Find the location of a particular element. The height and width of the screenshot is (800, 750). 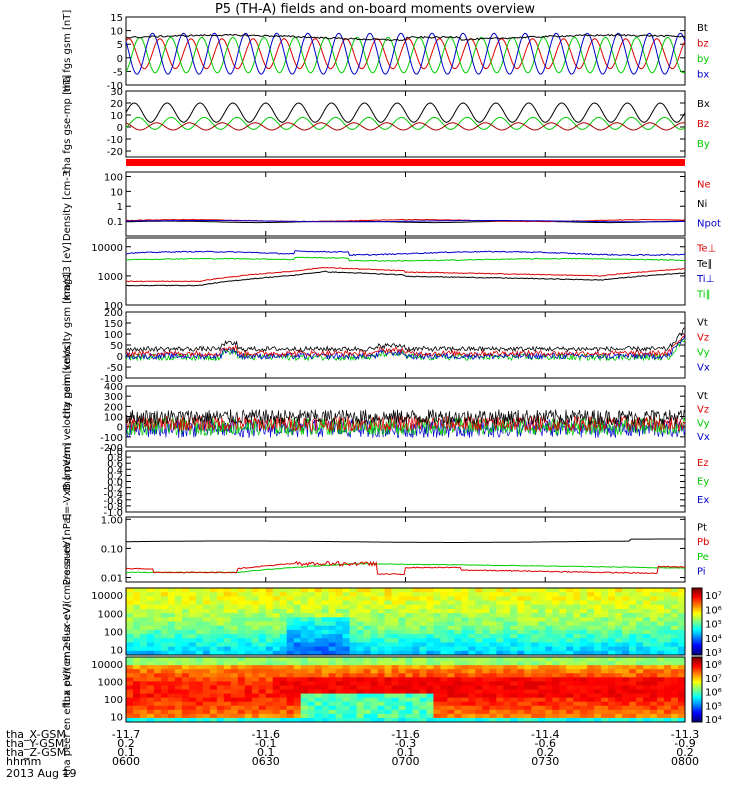

legend-by: By is located at coordinates (703, 144).